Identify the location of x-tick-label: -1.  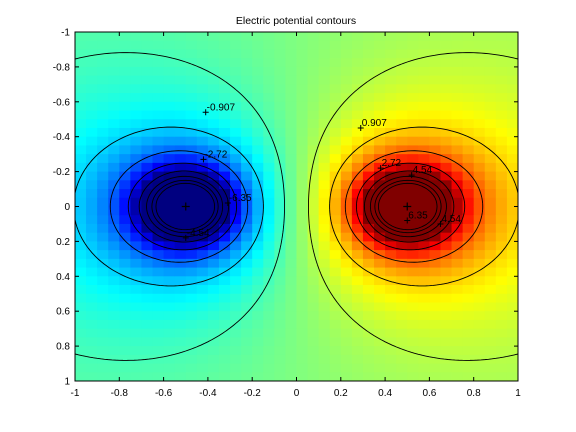
(75, 393).